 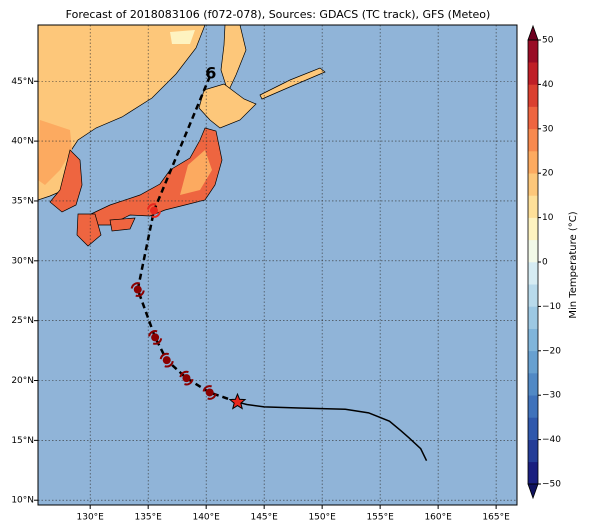 I want to click on y-tick-label: 45°N, so click(x=22, y=82).